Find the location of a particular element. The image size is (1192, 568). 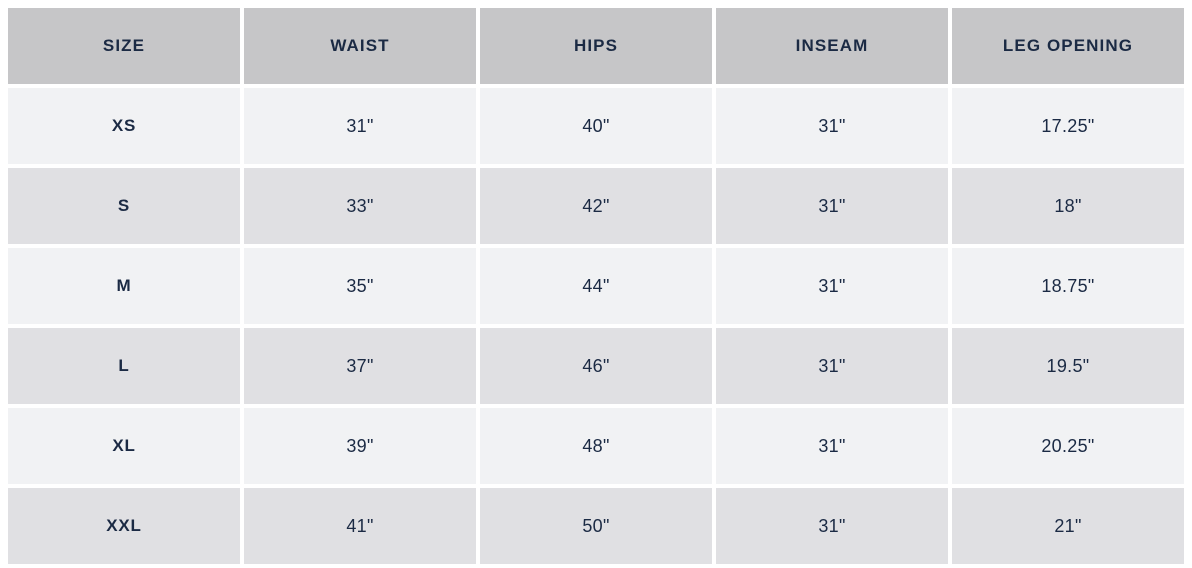

column-header-inseam: INSEAM is located at coordinates (832, 46).